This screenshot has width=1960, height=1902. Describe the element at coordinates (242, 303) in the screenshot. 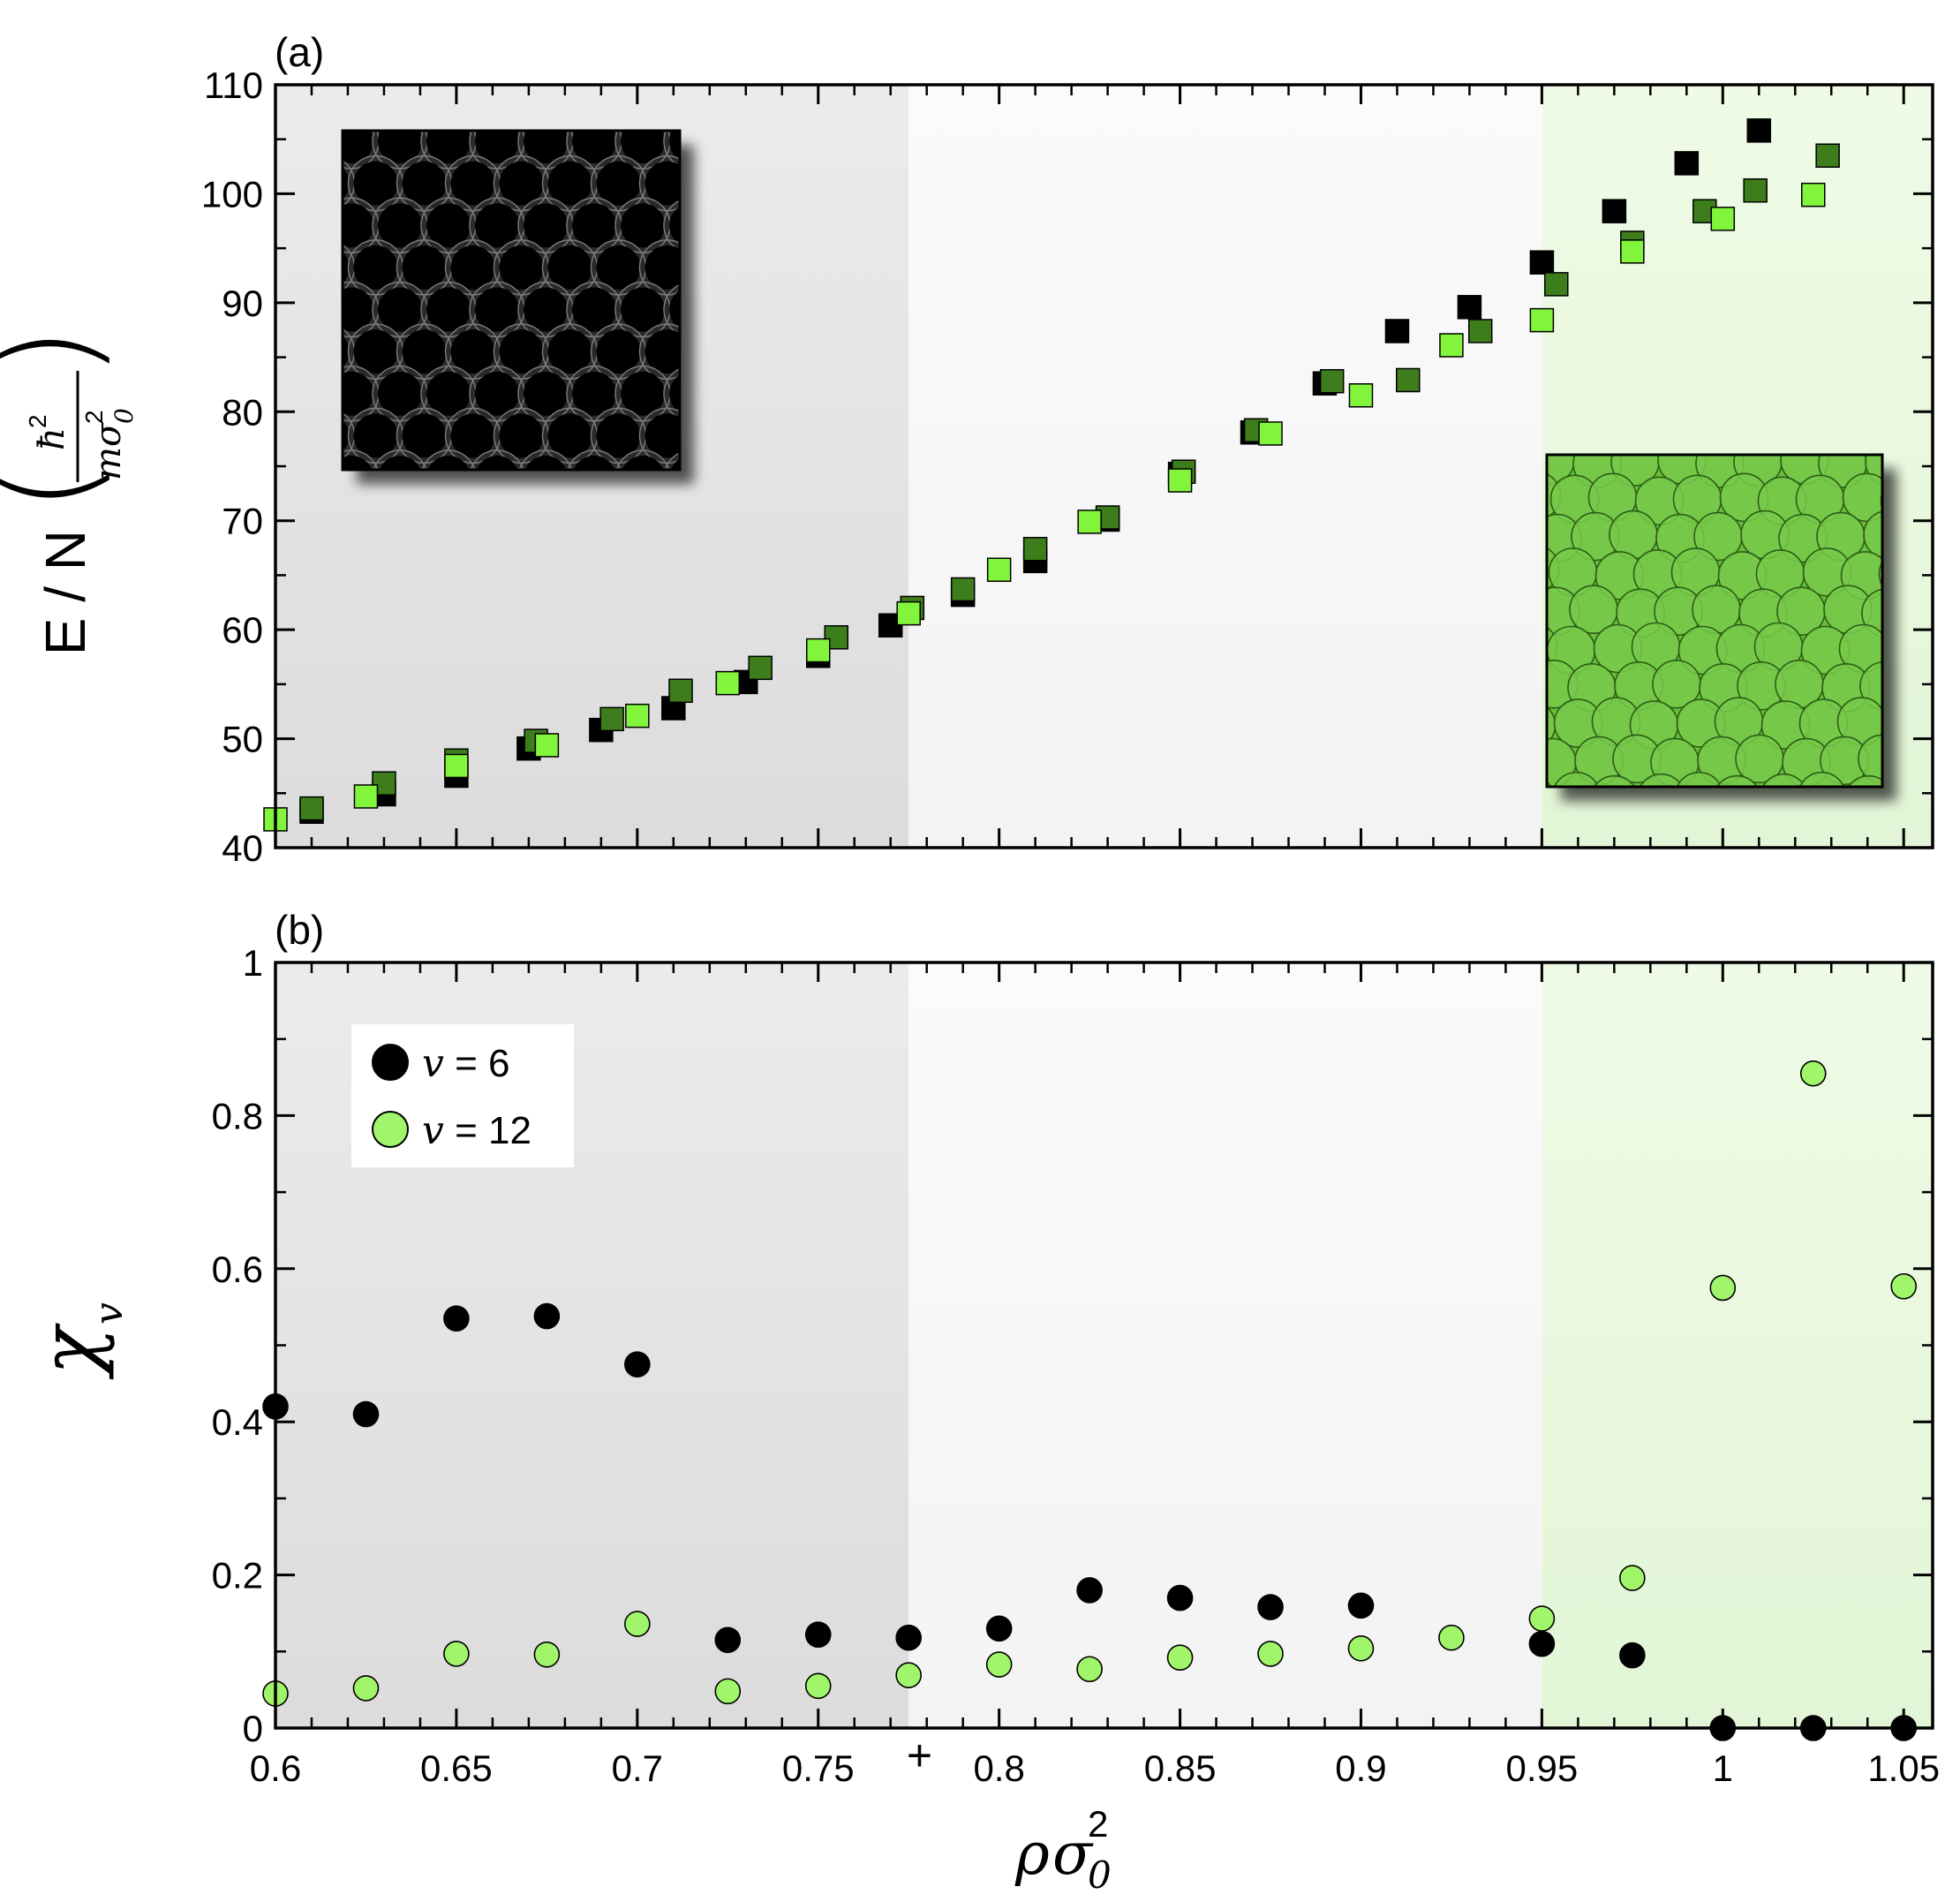

I see `y-tick-label-a: 90` at that location.